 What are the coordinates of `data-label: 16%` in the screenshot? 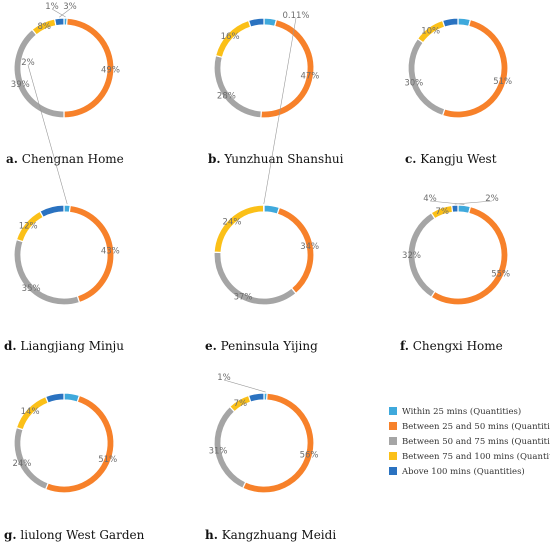 It's located at (230, 37).